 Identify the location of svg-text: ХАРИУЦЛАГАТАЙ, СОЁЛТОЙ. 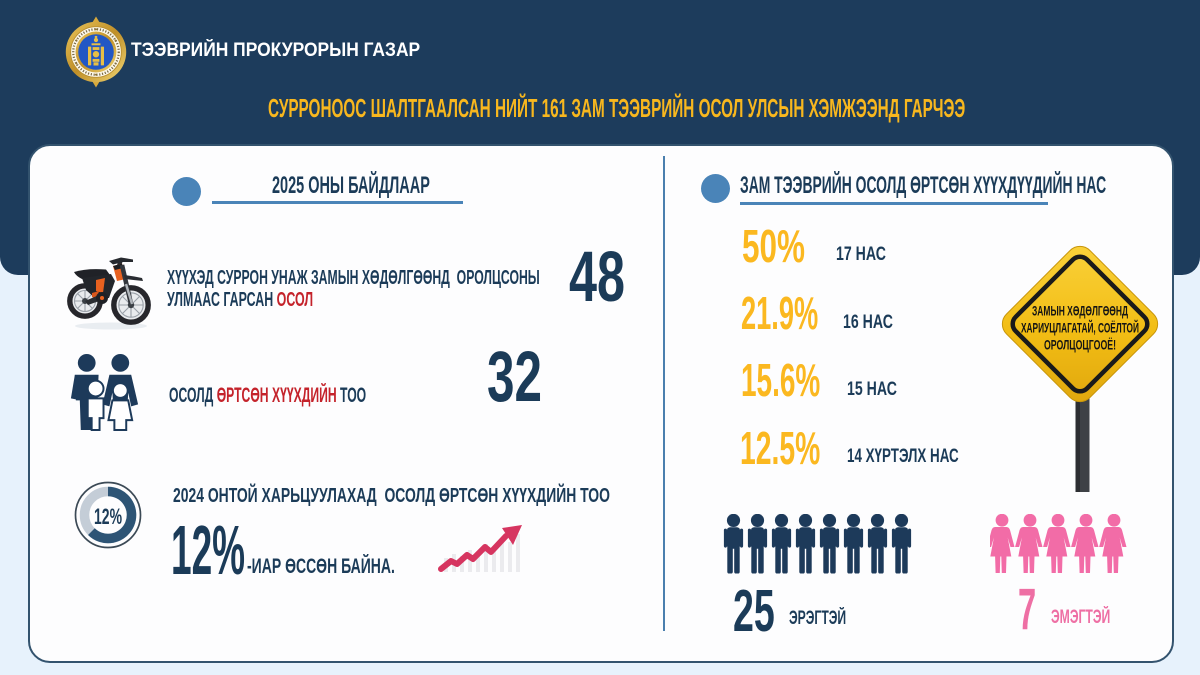
(1080, 327).